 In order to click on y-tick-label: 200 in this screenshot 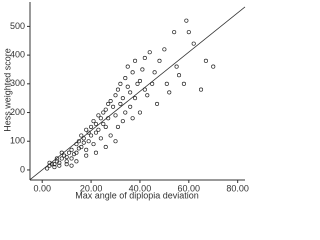, I will do `click(17, 112)`.